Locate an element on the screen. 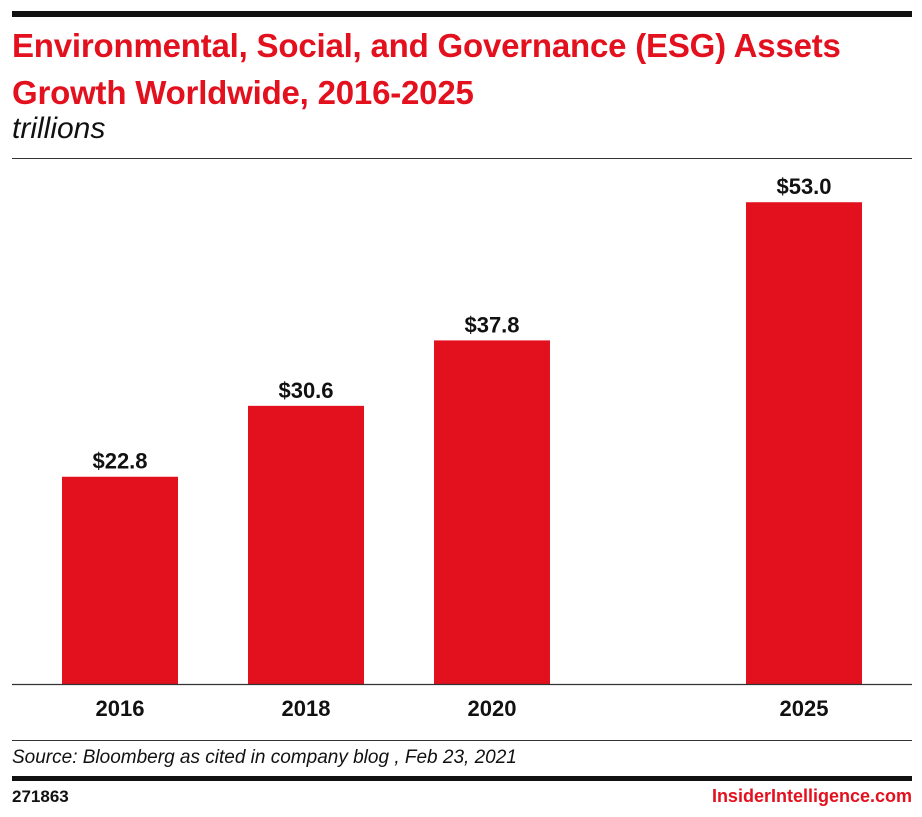 The height and width of the screenshot is (817, 922). x-tick-label-2018: 2018 is located at coordinates (306, 708).